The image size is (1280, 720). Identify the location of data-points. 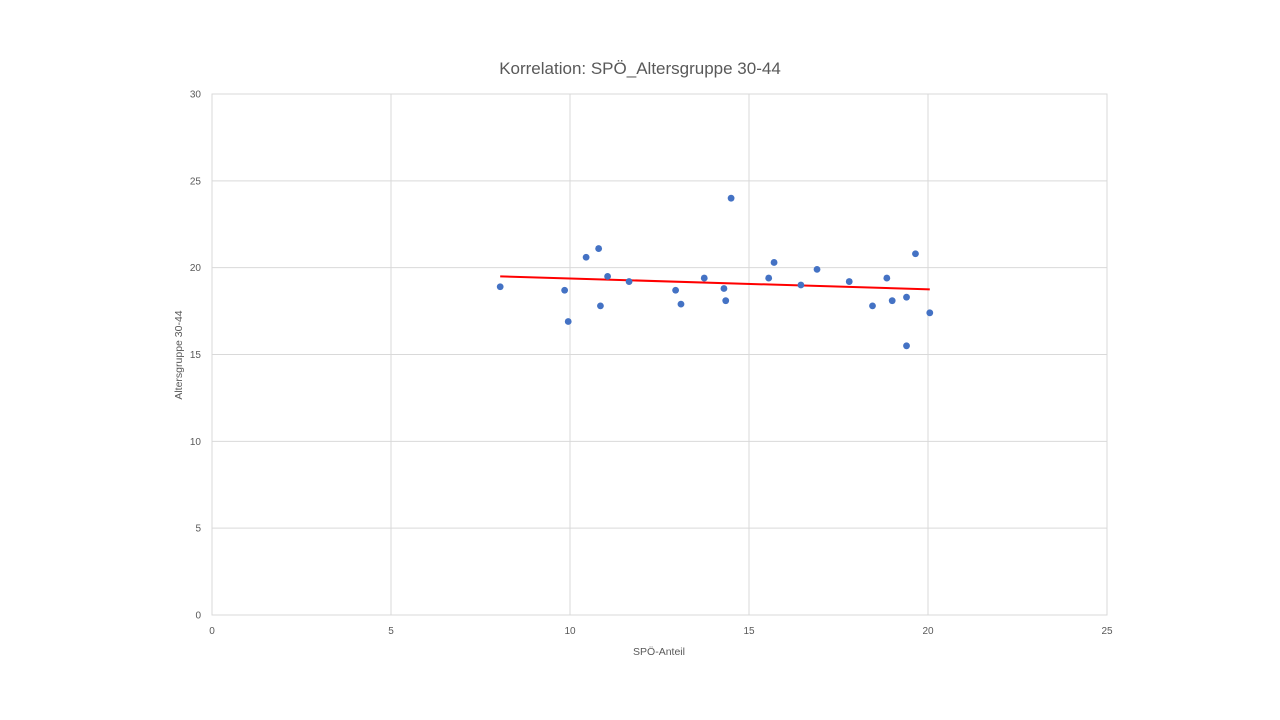
(715, 272).